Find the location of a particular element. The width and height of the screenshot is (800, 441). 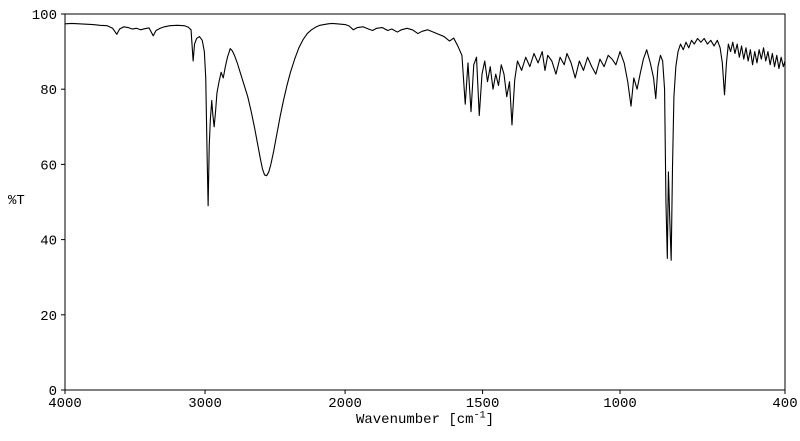

y-tick-label: 80 is located at coordinates (48, 91).